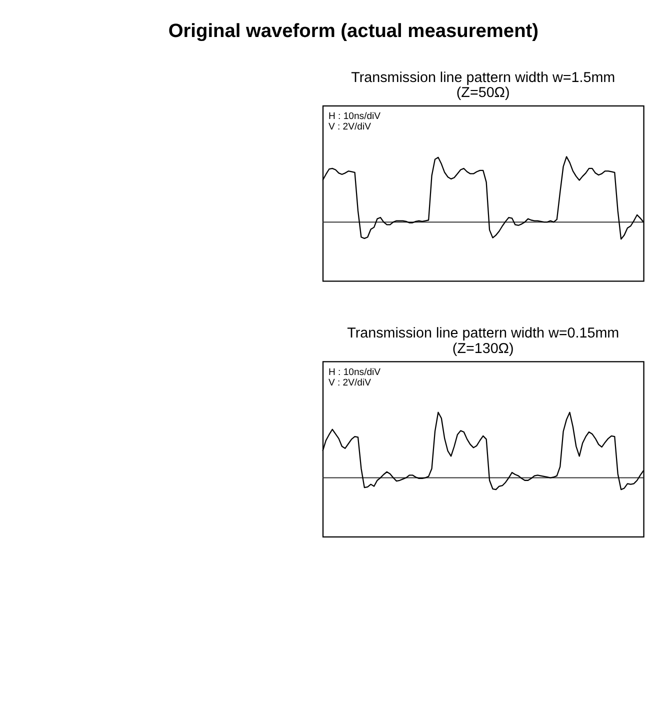  Describe the element at coordinates (483, 93) in the screenshot. I see `chart-subtitle: (Z=50Ω)` at that location.